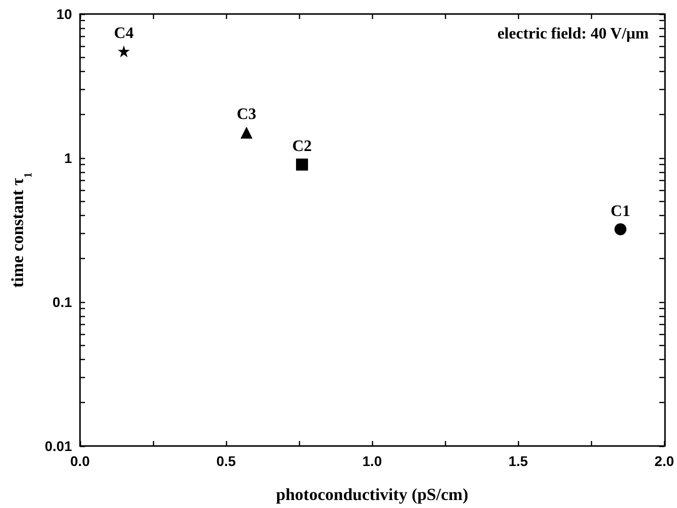 Image resolution: width=677 pixels, height=508 pixels. Describe the element at coordinates (124, 33) in the screenshot. I see `annotation: C4` at that location.